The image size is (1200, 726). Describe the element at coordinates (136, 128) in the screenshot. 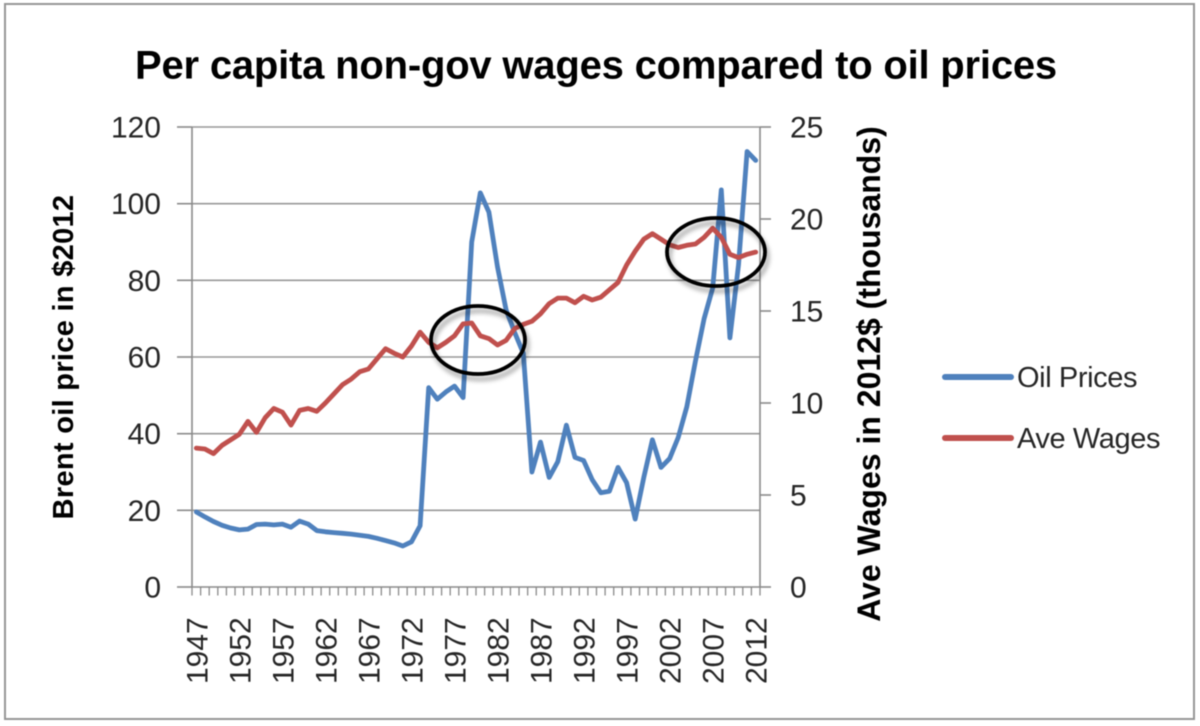

I see `svg-text: 120` at that location.